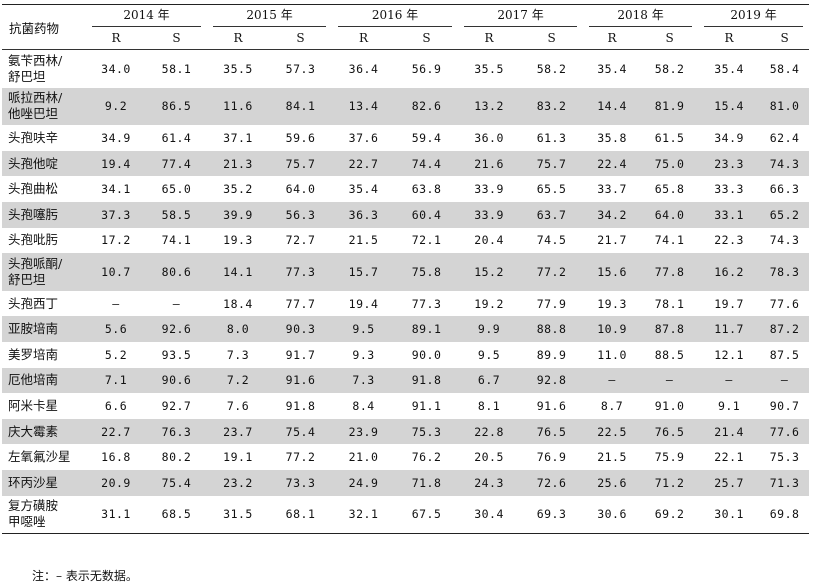 Image resolution: width=813 pixels, height=588 pixels. What do you see at coordinates (116, 189) in the screenshot?
I see `r-value-cell: 34.1` at bounding box center [116, 189].